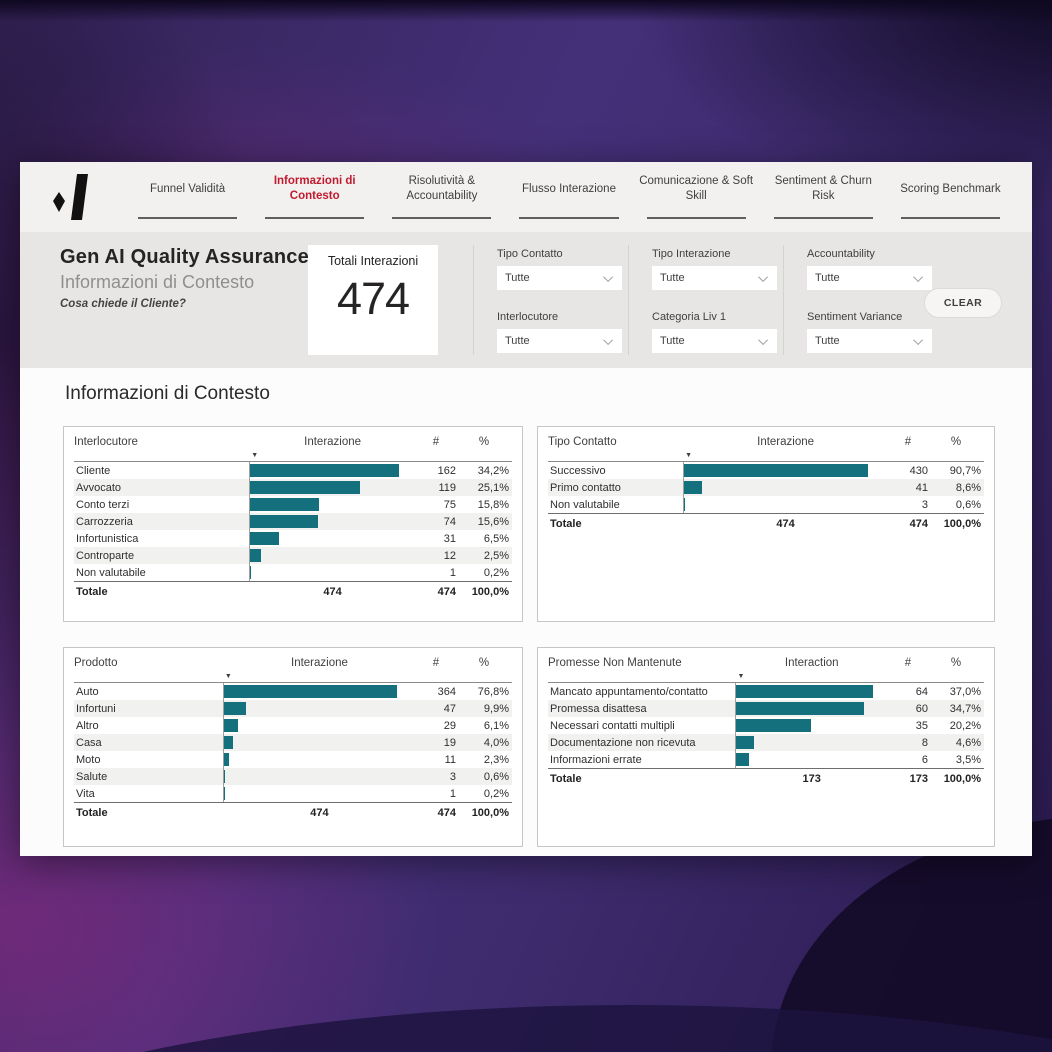 This screenshot has width=1052, height=1052. I want to click on column-header-category: Prodotto, so click(96, 663).